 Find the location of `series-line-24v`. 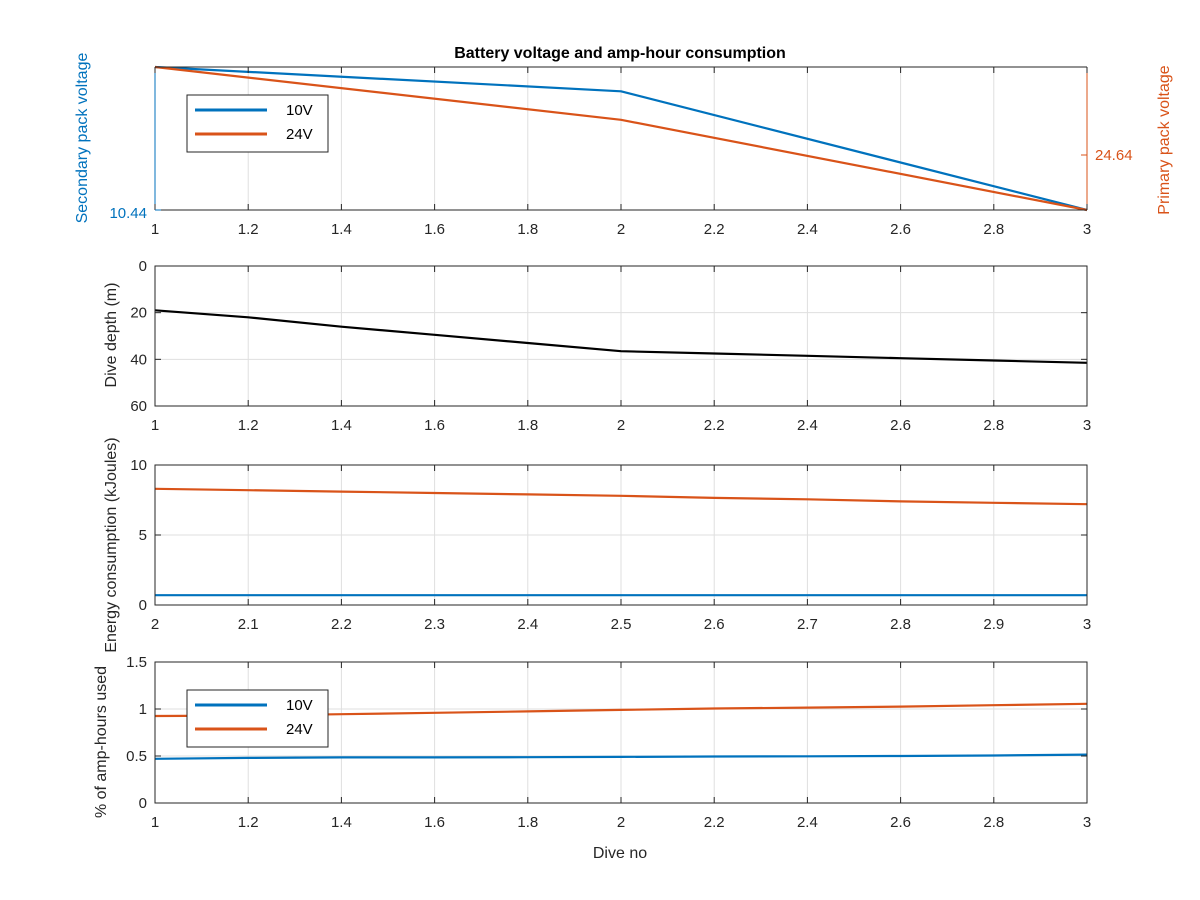

series-line-24v is located at coordinates (621, 138).